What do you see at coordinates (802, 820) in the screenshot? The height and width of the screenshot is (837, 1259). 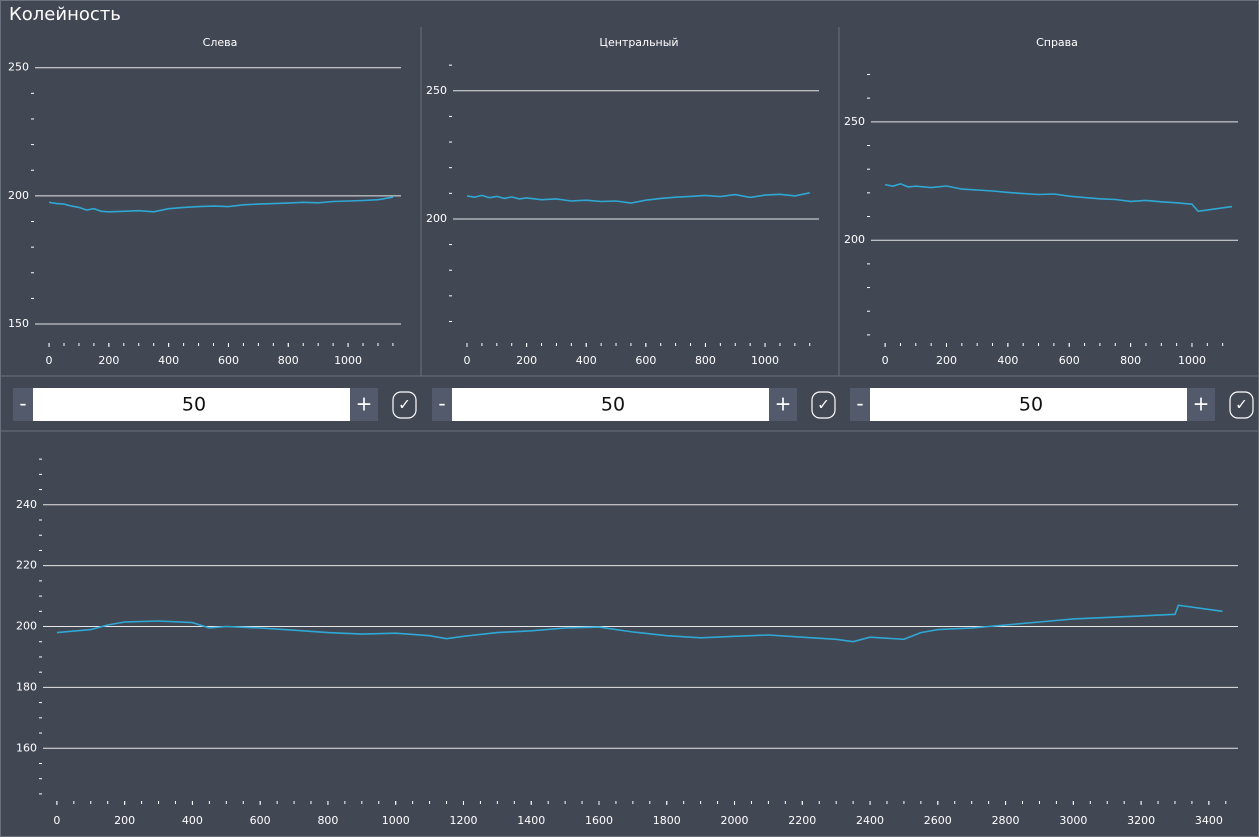 I see `x-tick-label: 2200` at bounding box center [802, 820].